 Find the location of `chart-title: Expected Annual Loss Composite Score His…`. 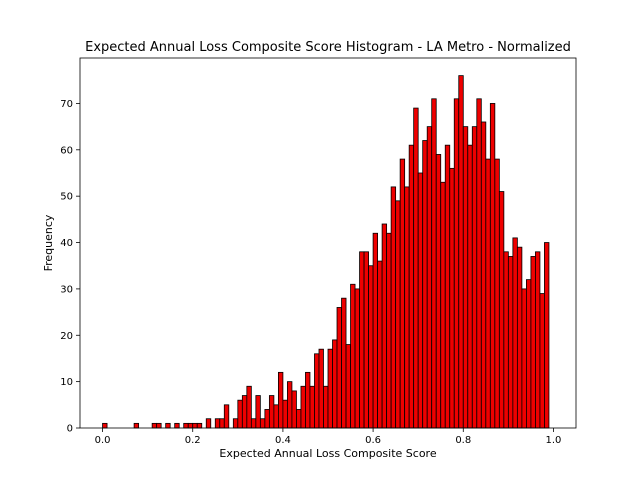

chart-title: Expected Annual Loss Composite Score His… is located at coordinates (328, 47).